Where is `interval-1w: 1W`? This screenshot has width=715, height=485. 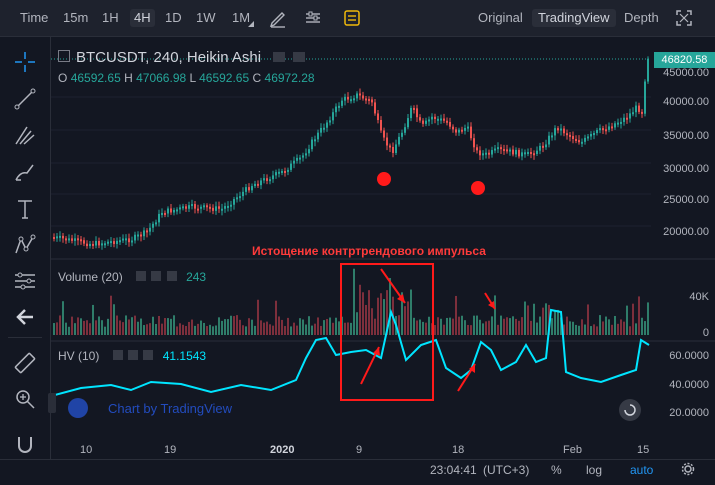
interval-1w: 1W is located at coordinates (206, 17).